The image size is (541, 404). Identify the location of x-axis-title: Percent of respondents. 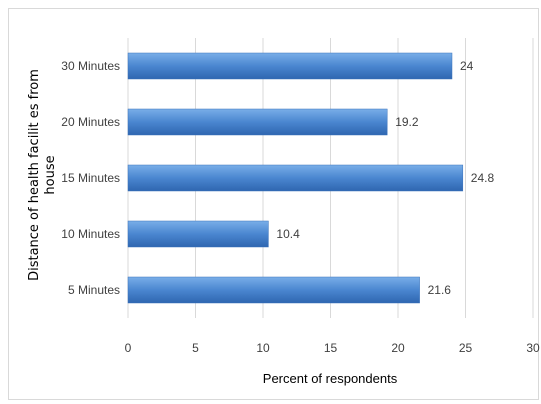
(330, 378).